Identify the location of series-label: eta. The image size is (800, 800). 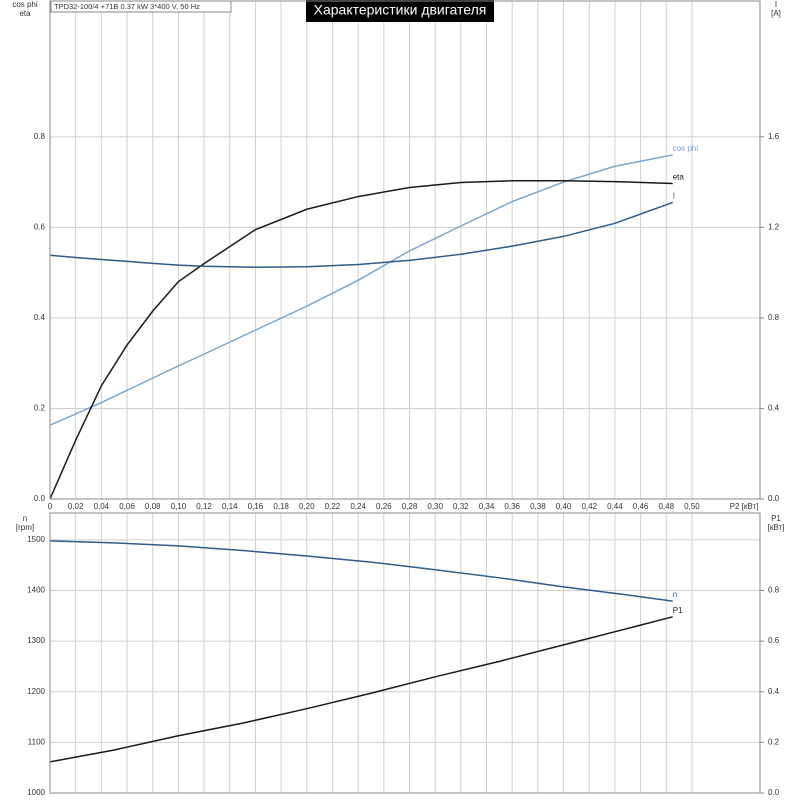
(679, 177).